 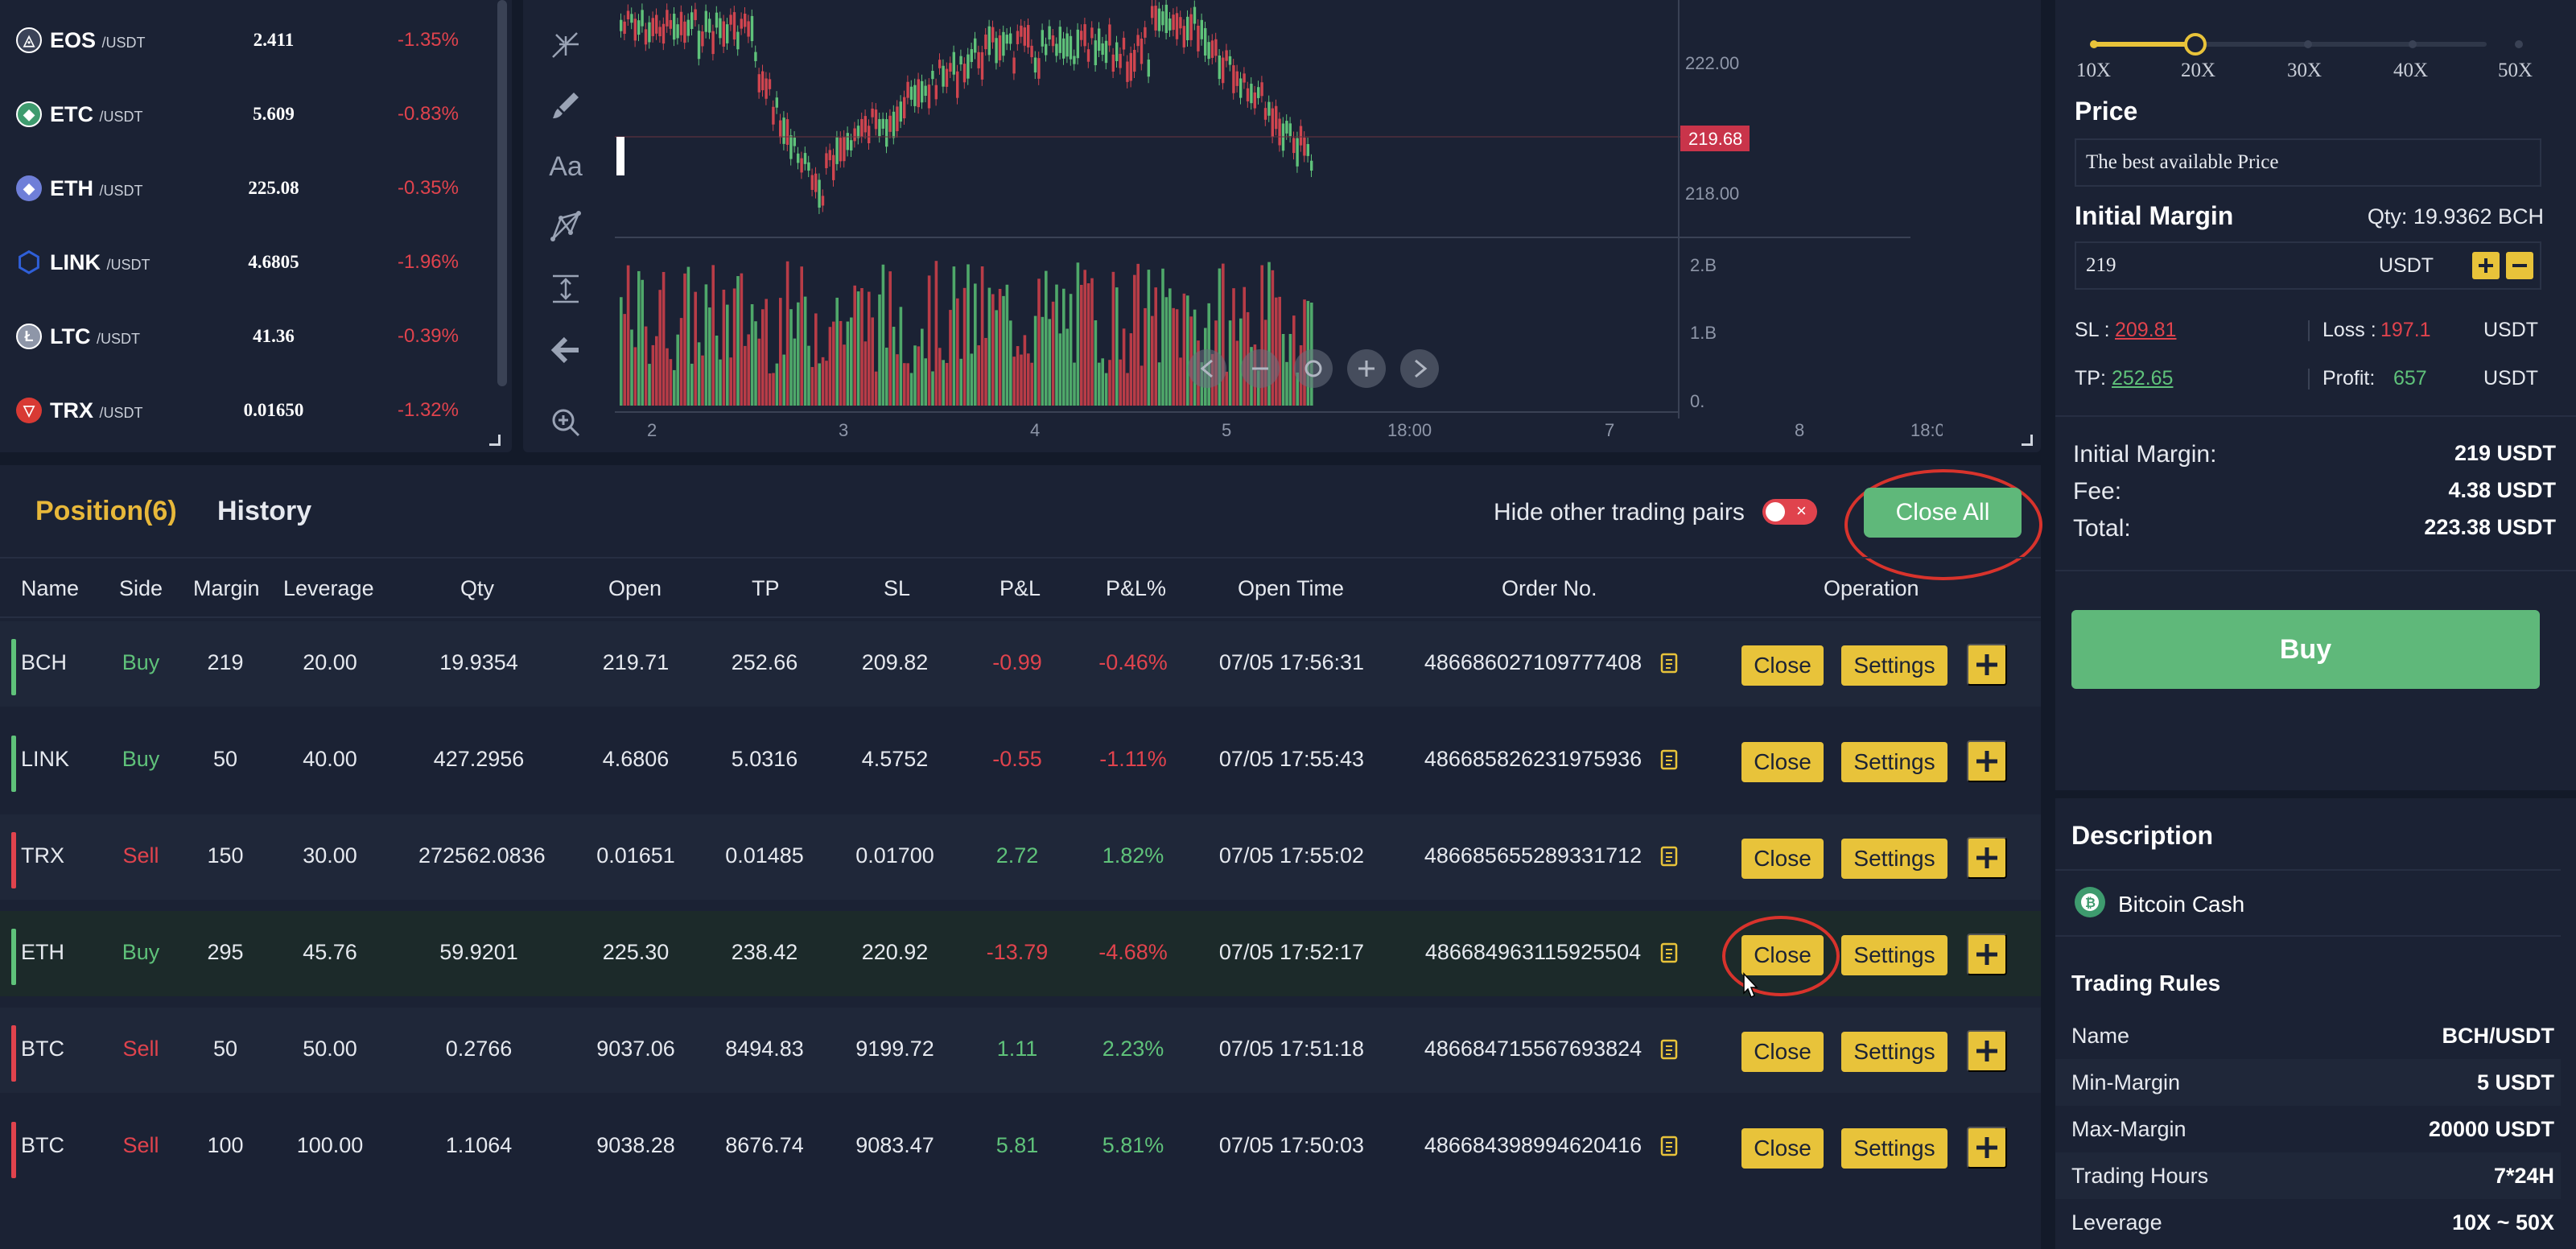 What do you see at coordinates (566, 350) in the screenshot?
I see `back-arrow-icon` at bounding box center [566, 350].